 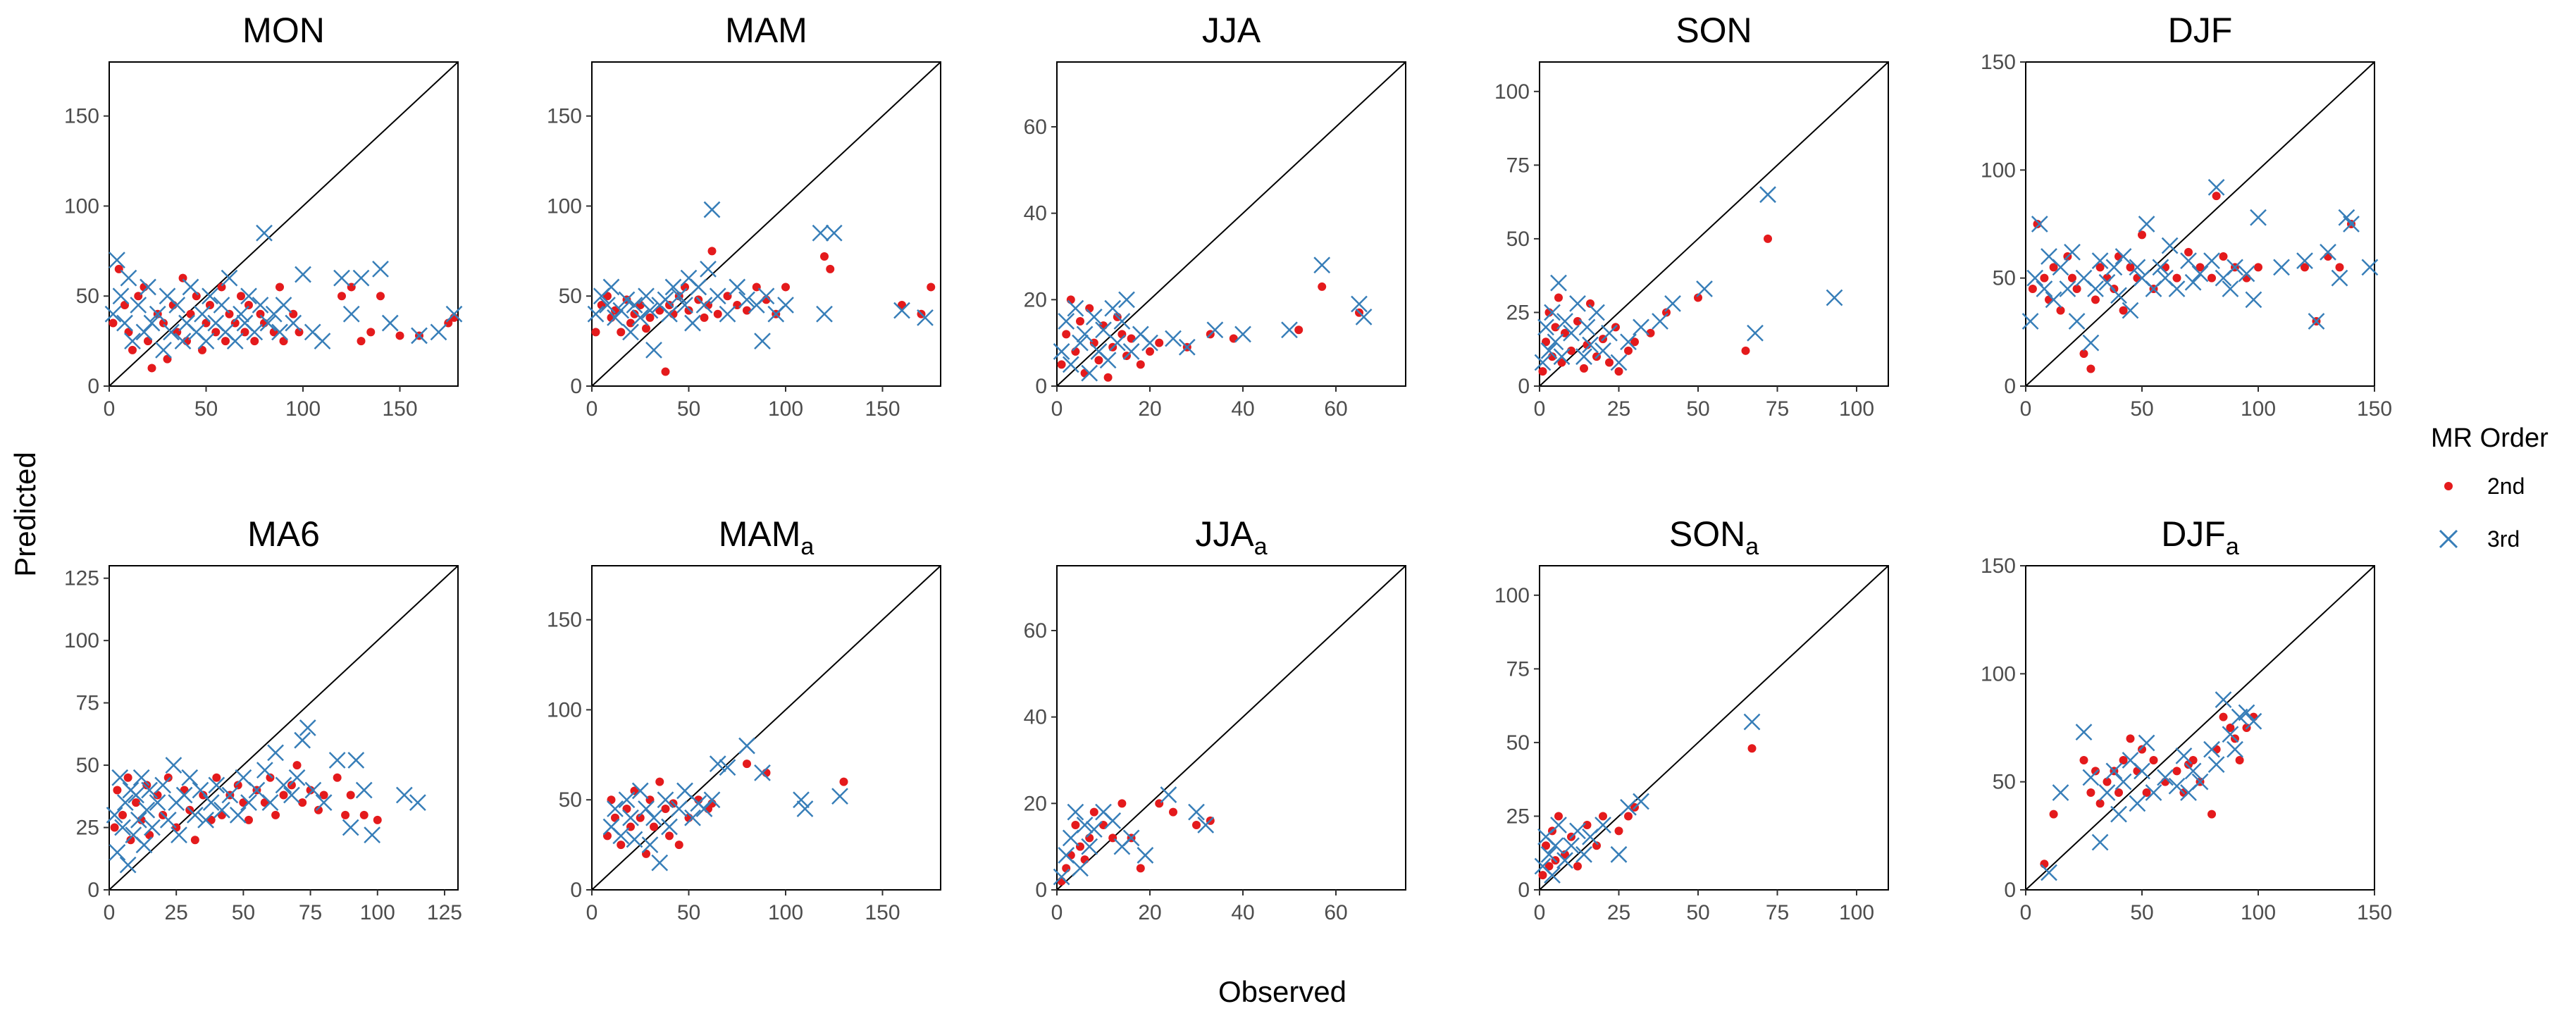 I want to click on x-tick-label: 75, so click(x=310, y=913).